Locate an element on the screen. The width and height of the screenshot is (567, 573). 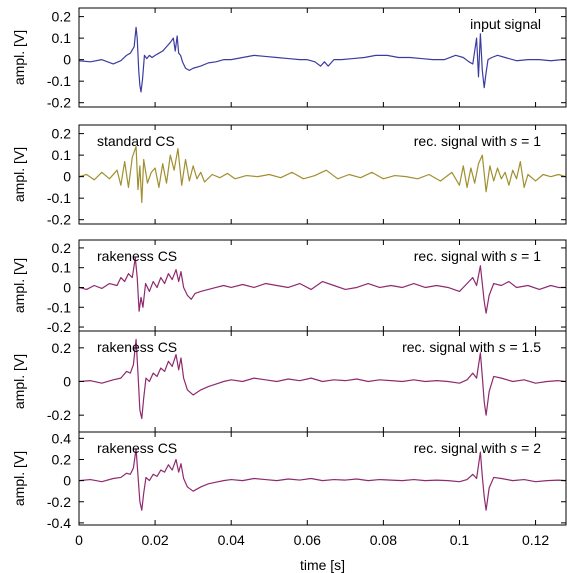
caption-text: input signal is located at coordinates (505, 24).